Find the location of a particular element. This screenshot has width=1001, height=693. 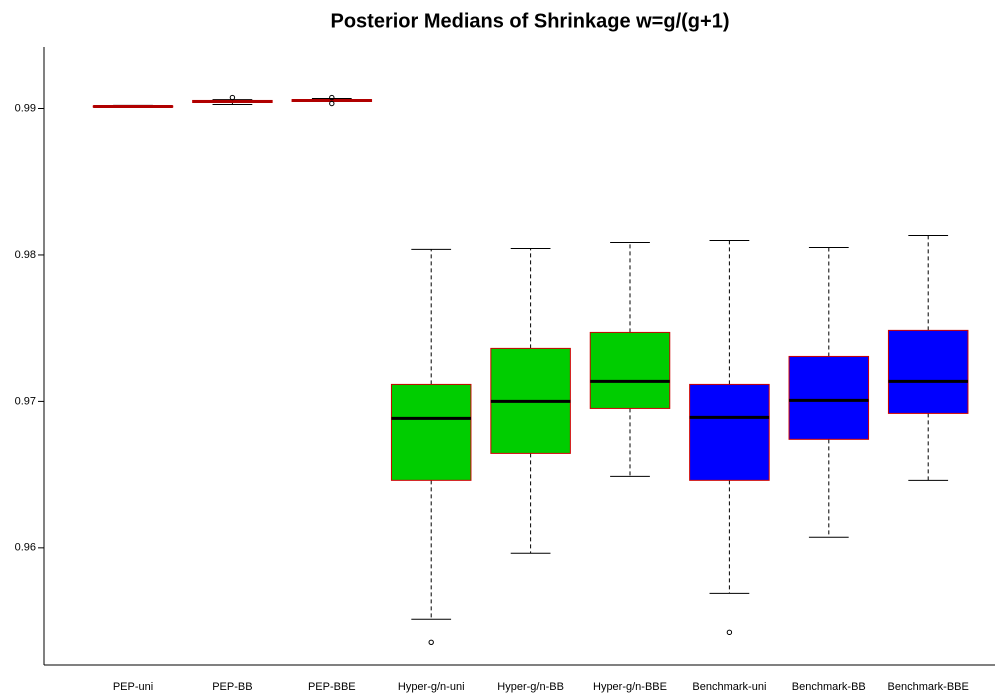

y-tick-label: 0.98 is located at coordinates (25, 255).